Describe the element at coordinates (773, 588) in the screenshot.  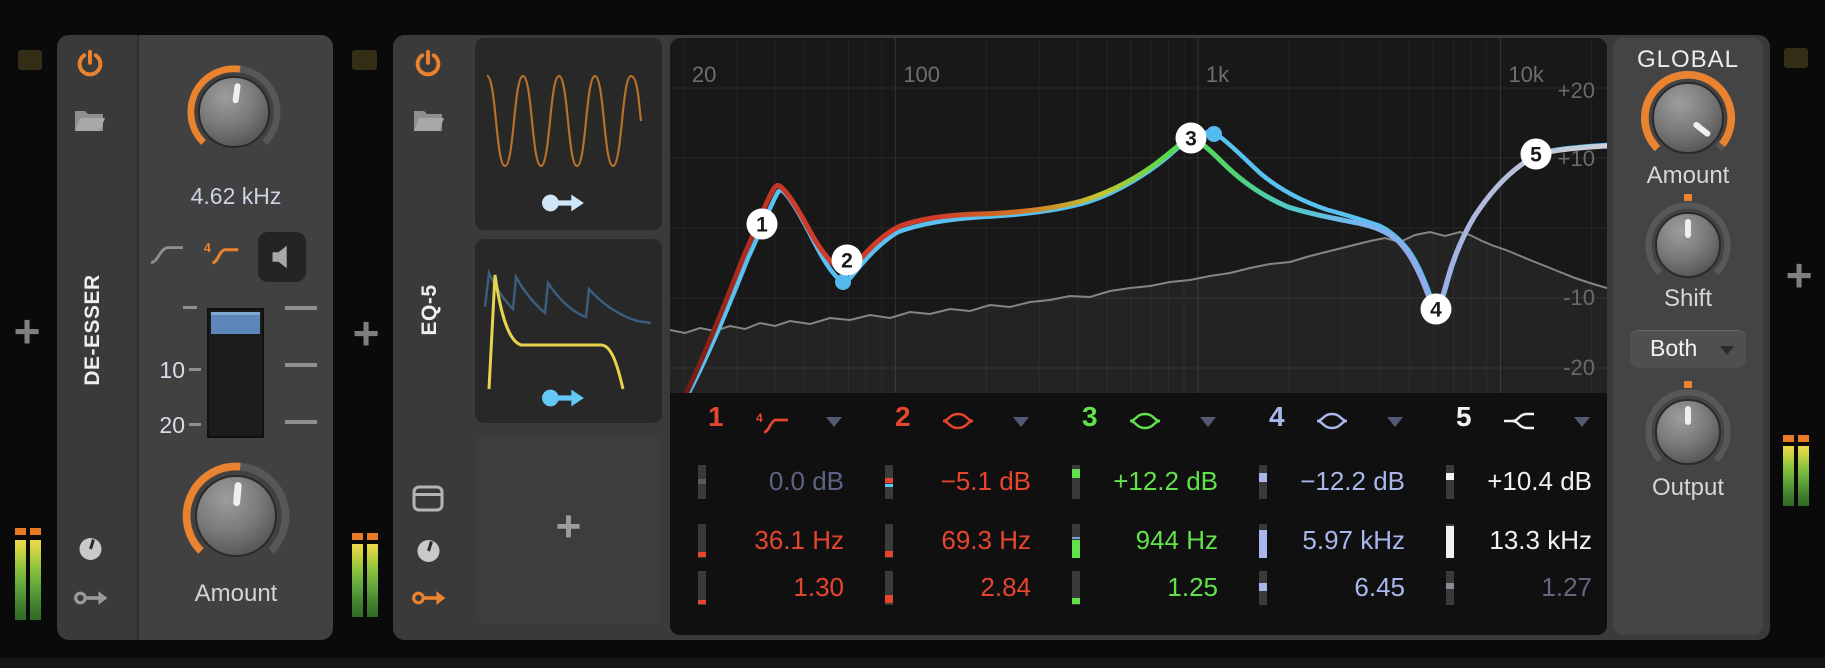
I see `band-q: 1.30` at that location.